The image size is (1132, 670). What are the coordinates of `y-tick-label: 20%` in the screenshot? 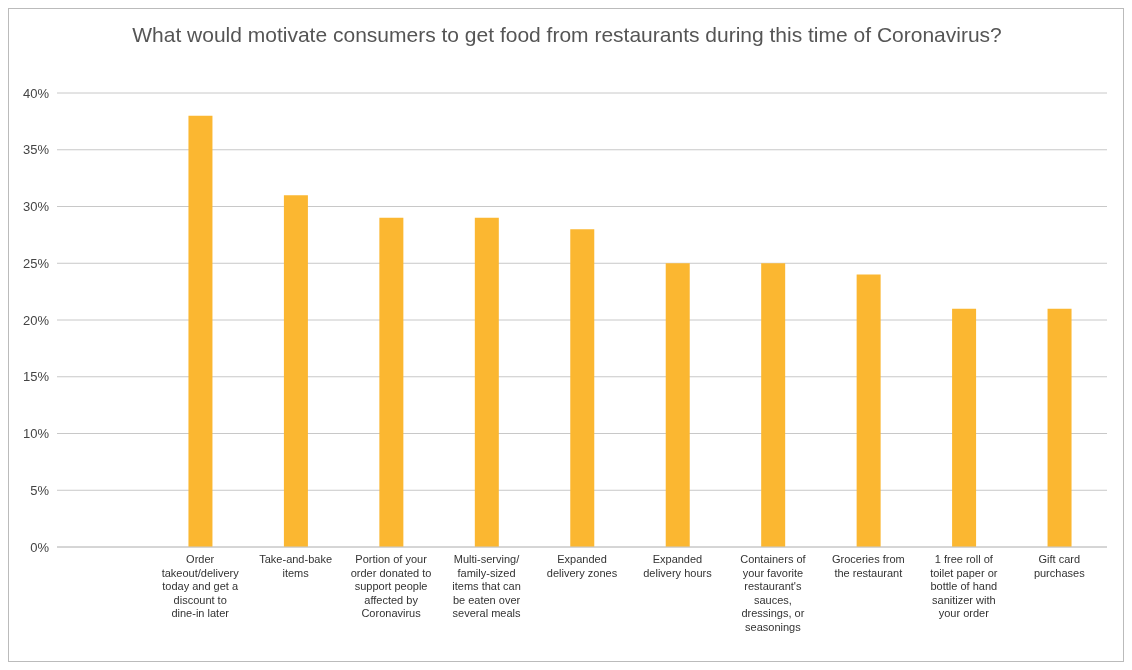 It's located at (36, 320).